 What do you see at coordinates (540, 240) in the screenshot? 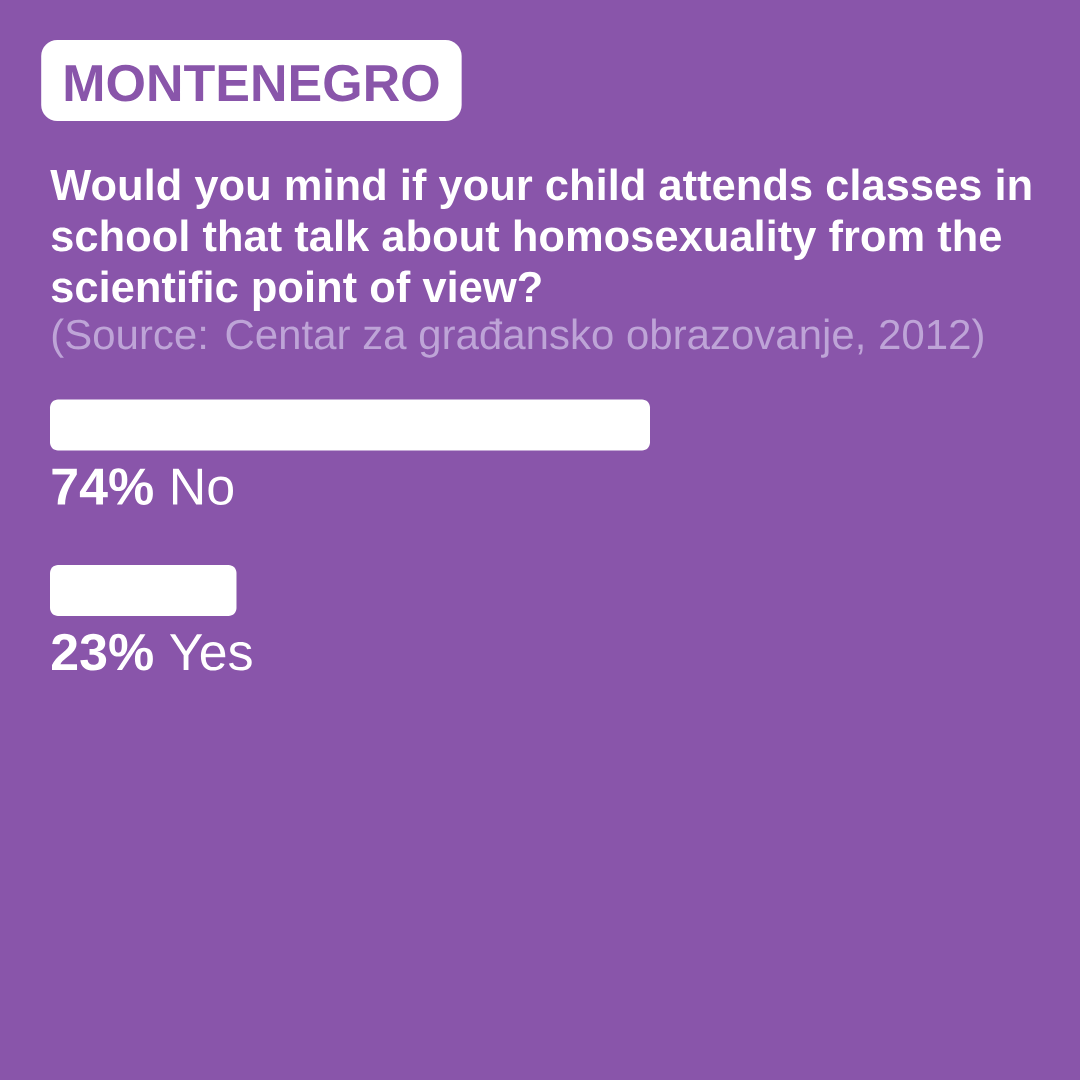
I see `chart-subtitle: Would you mind if your child attends classes in school that talk about homosexuality from the scientific point of view?` at bounding box center [540, 240].